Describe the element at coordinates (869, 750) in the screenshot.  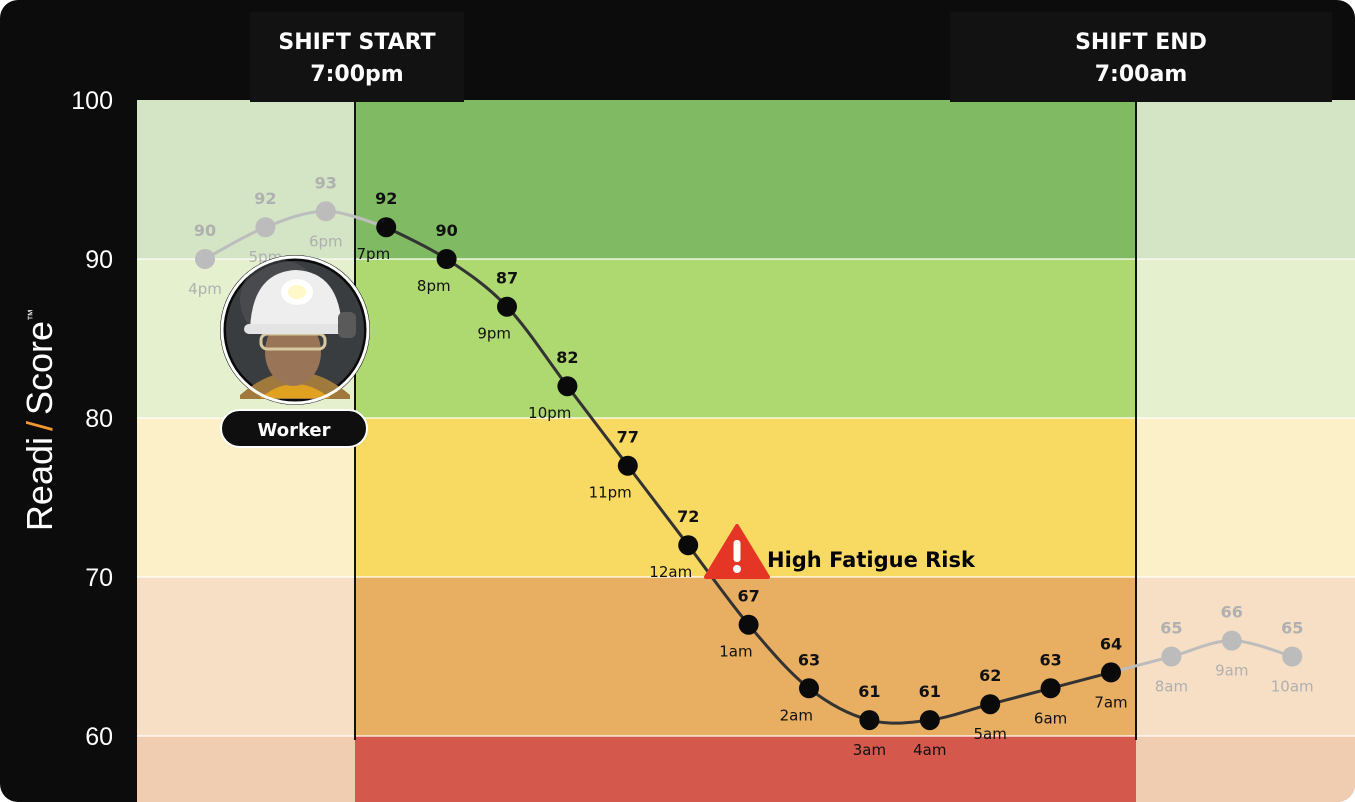
I see `time-label-3am: 3am` at that location.